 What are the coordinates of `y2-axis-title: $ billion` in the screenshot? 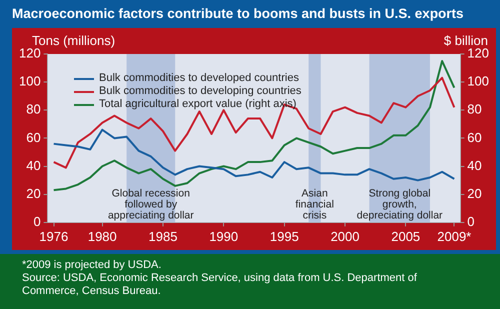 It's located at (466, 40).